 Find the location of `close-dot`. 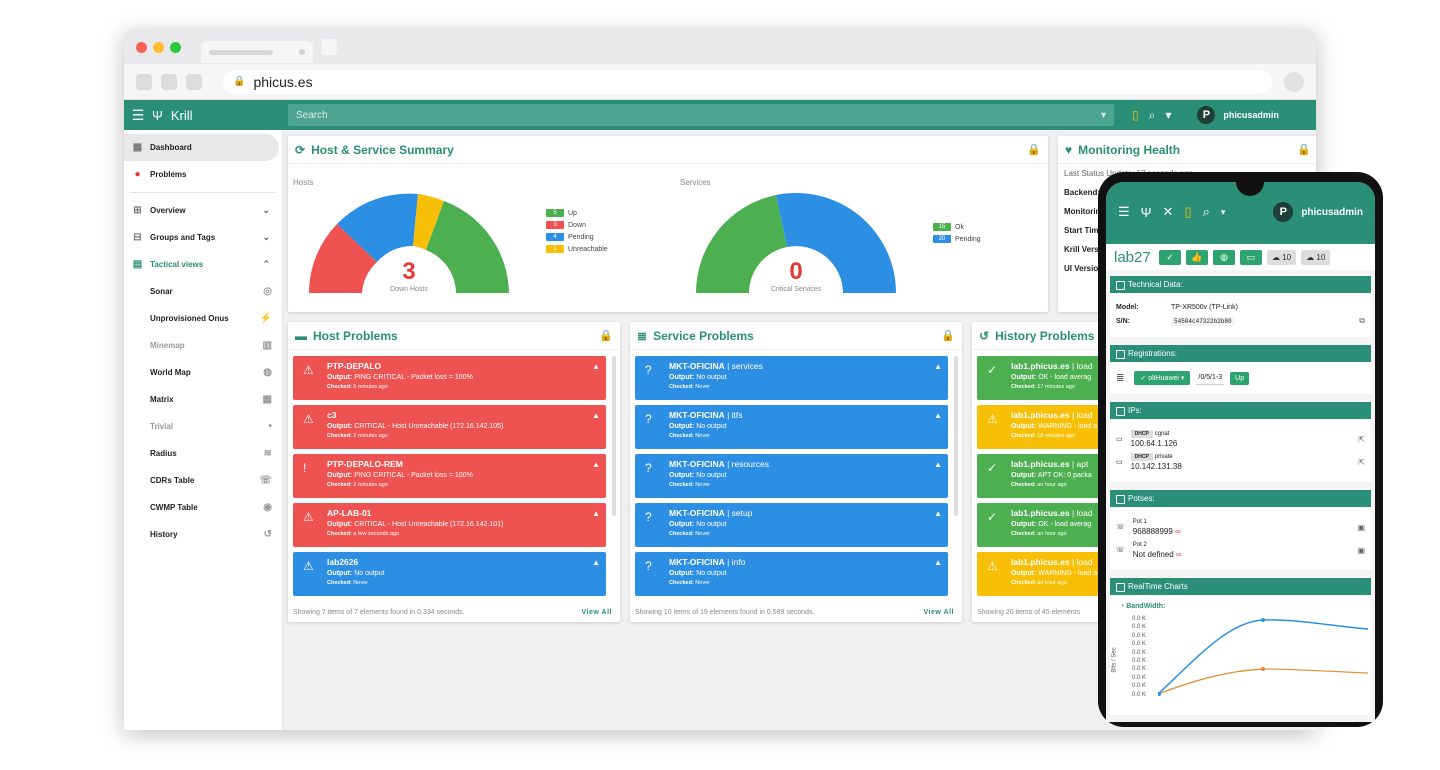

close-dot is located at coordinates (141, 47).